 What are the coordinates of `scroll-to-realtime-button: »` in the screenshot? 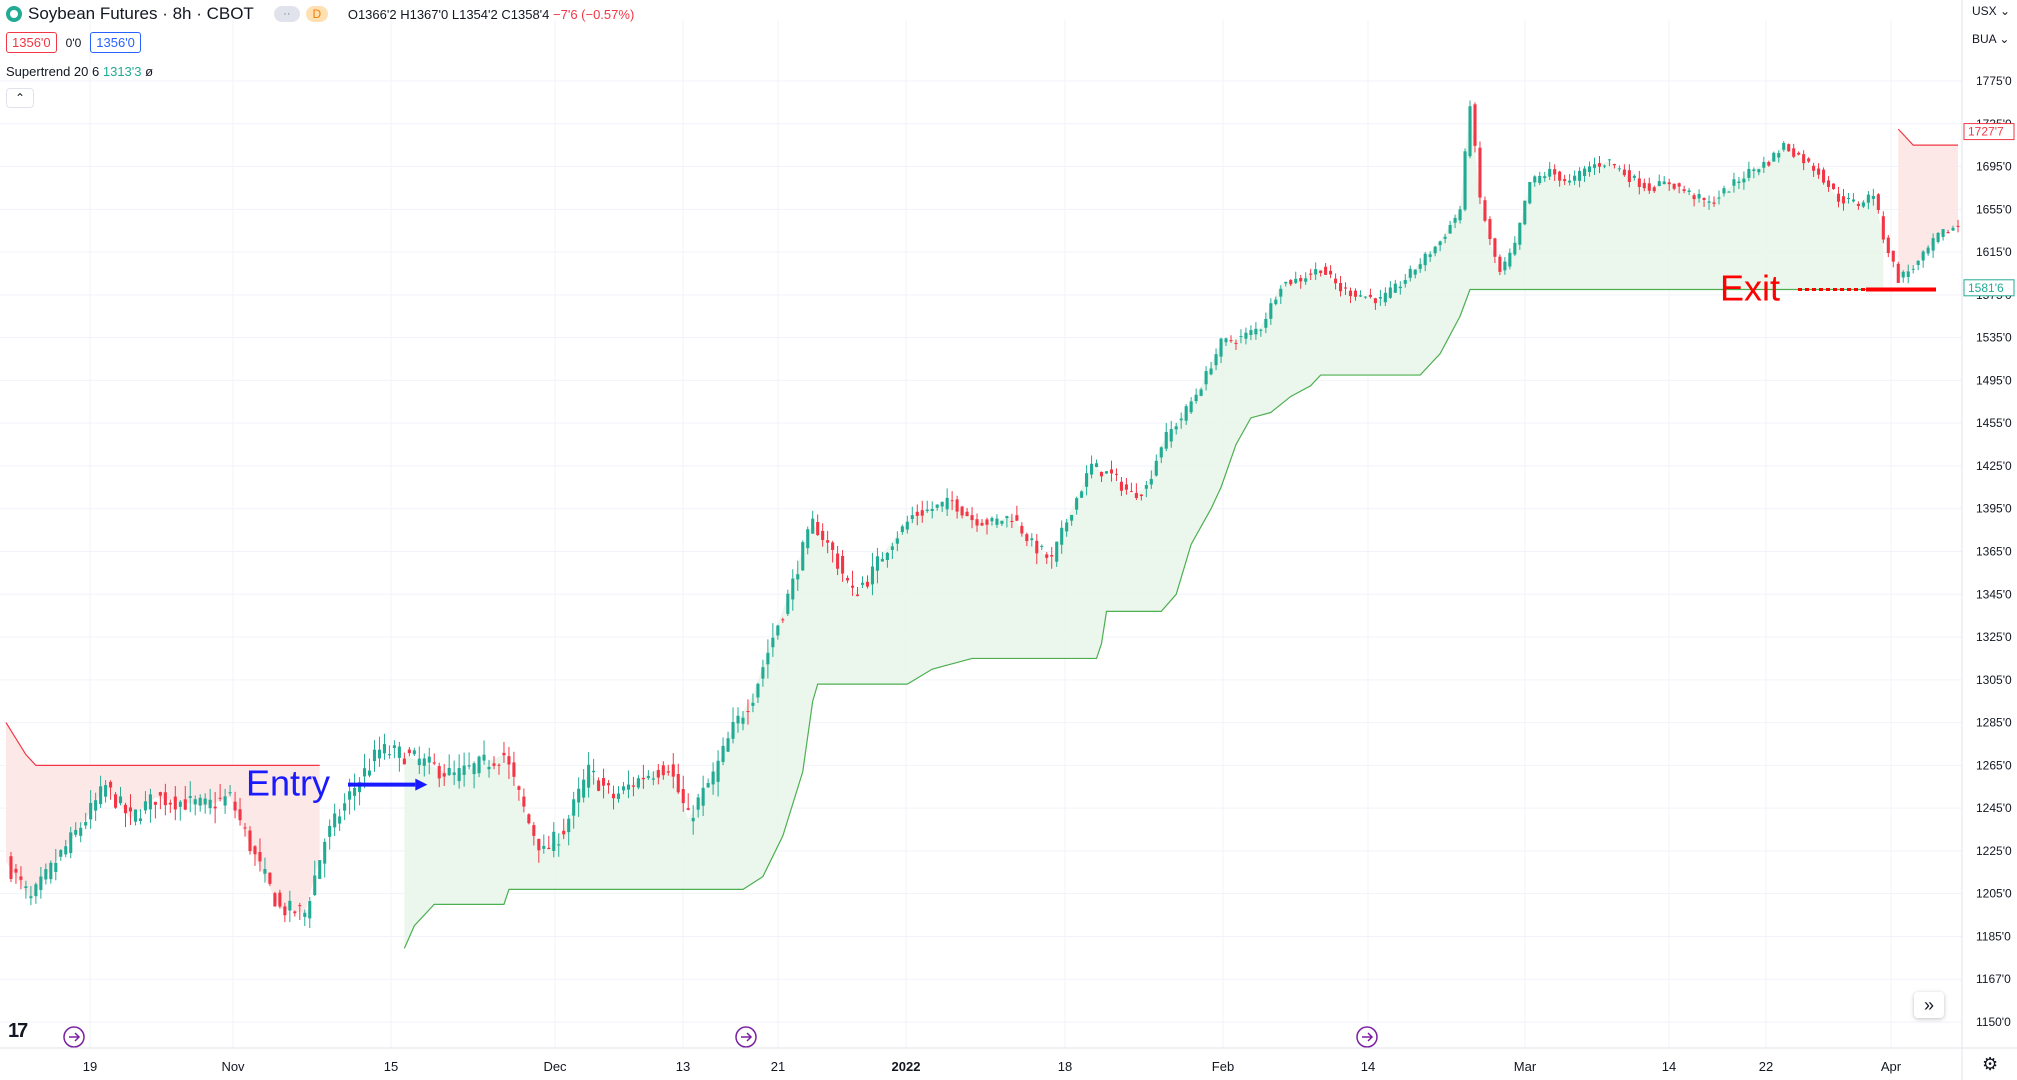 It's located at (1929, 1005).